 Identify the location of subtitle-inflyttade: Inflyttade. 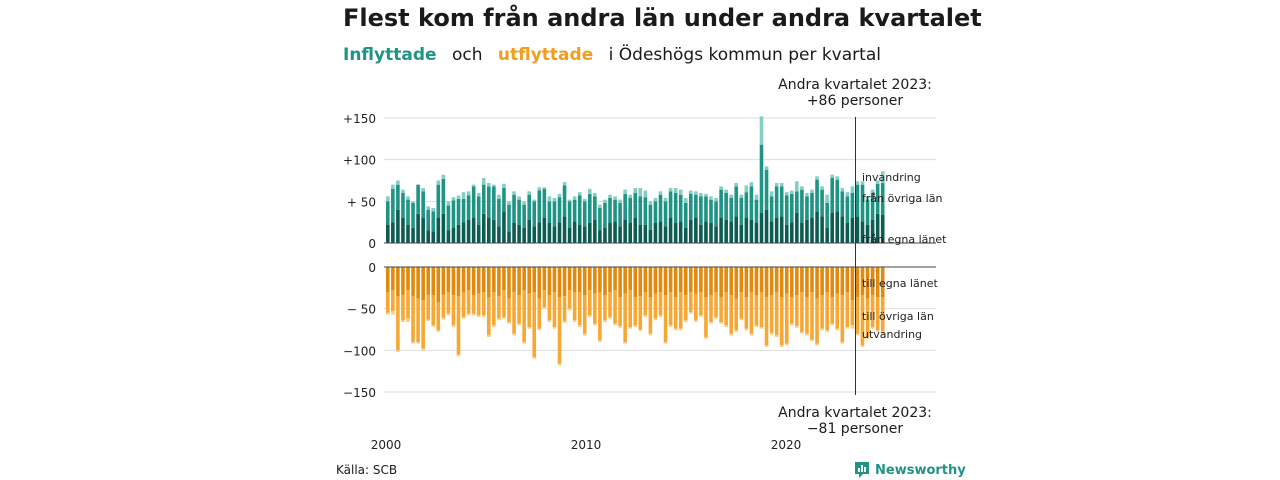
(390, 55).